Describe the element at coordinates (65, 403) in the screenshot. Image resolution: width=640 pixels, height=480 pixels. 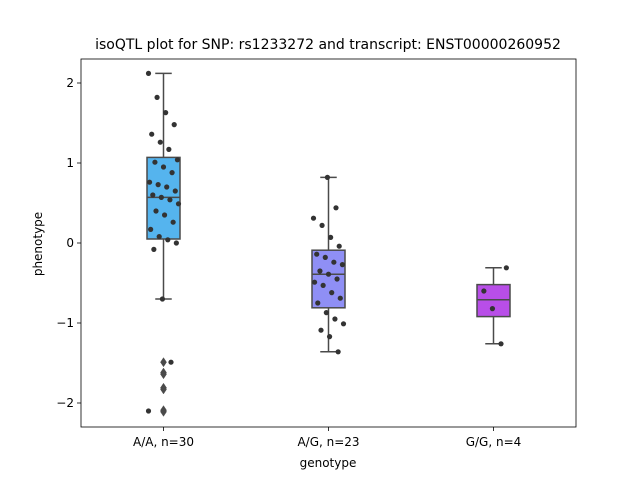
I see `y-tick-label: −2` at that location.